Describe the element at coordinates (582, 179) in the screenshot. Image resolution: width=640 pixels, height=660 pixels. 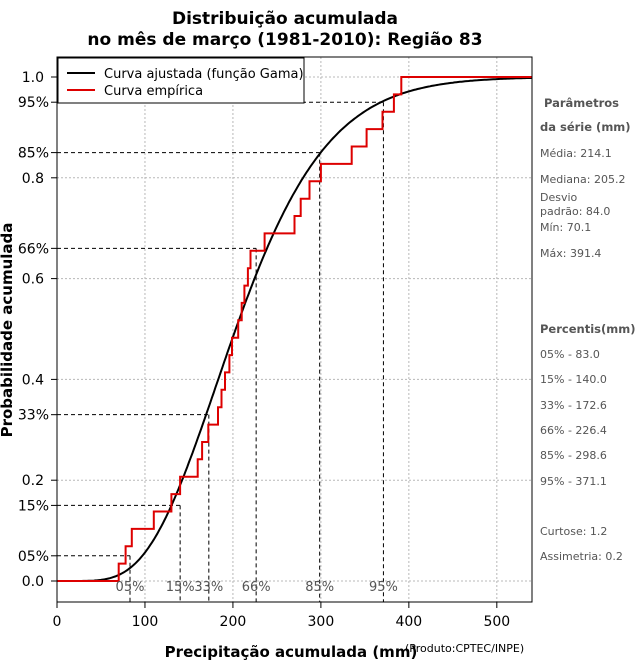
I see `stat-median: Mediana: 205.2` at that location.